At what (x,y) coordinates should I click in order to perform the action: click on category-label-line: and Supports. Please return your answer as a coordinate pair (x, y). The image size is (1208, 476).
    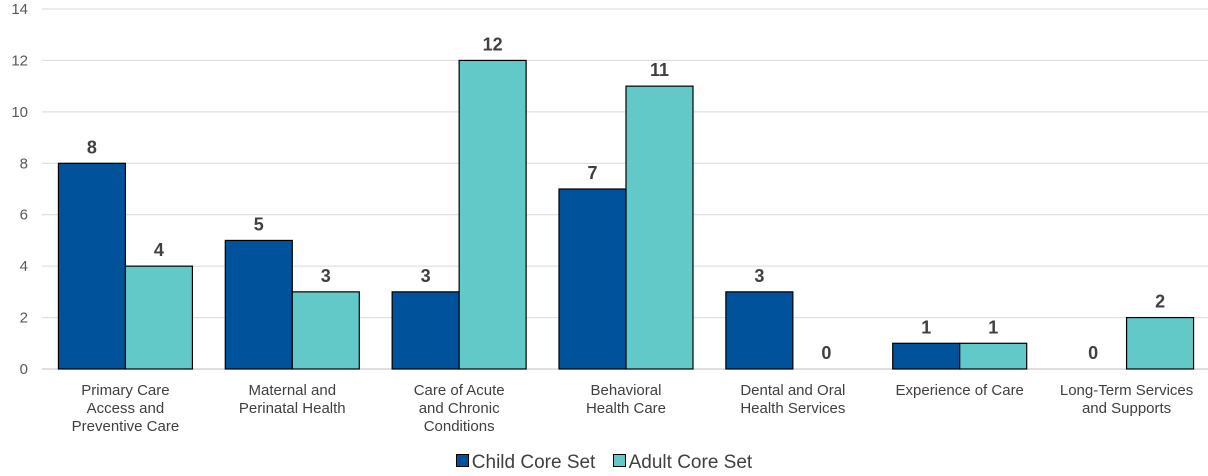
    Looking at the image, I should click on (1126, 408).